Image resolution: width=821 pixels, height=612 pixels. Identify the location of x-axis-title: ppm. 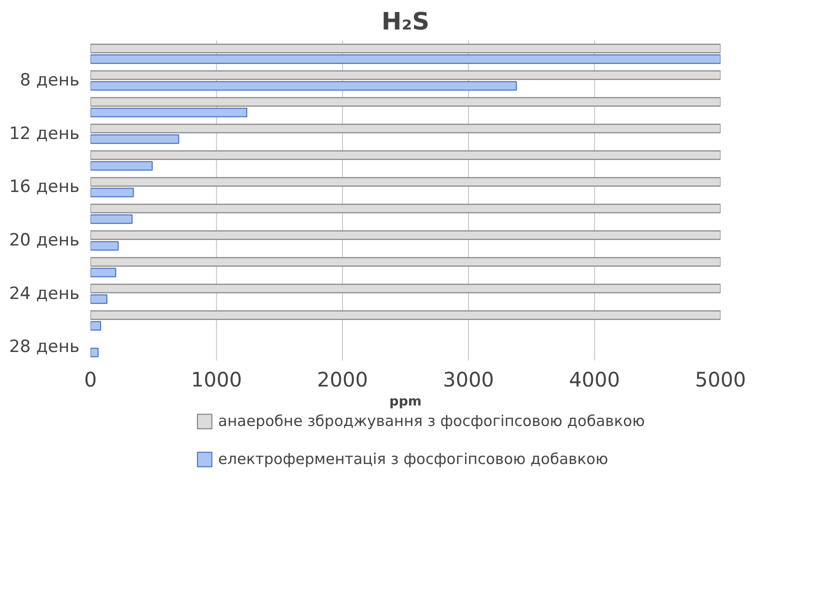
(405, 402).